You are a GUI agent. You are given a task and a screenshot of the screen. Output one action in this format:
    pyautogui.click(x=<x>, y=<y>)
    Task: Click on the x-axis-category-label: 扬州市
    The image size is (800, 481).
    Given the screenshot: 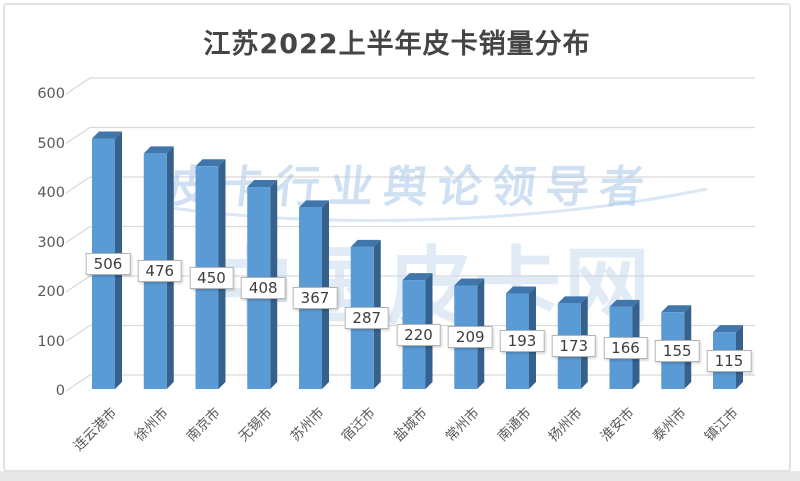 What is the action you would take?
    pyautogui.click(x=565, y=424)
    